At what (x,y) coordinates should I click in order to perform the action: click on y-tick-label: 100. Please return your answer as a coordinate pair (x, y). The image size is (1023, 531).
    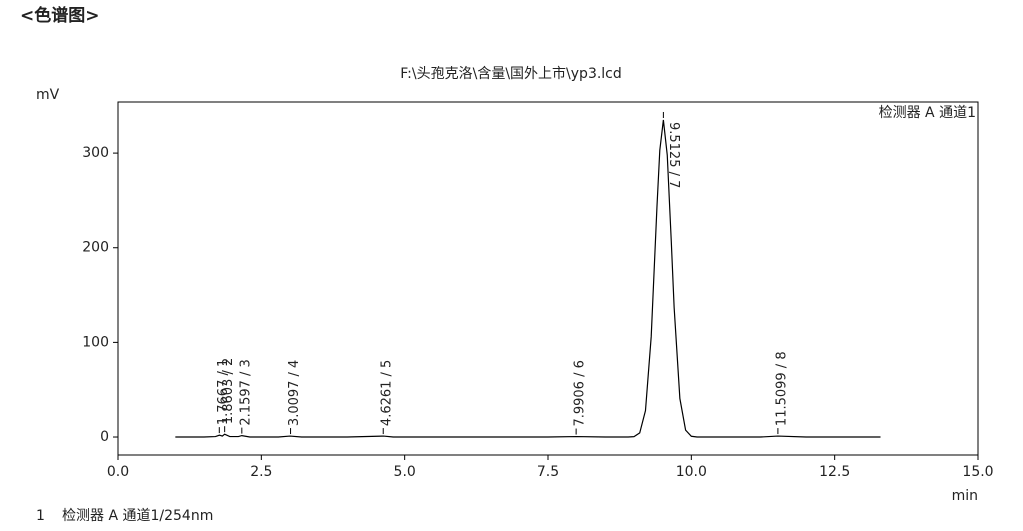
    Looking at the image, I should click on (95, 342).